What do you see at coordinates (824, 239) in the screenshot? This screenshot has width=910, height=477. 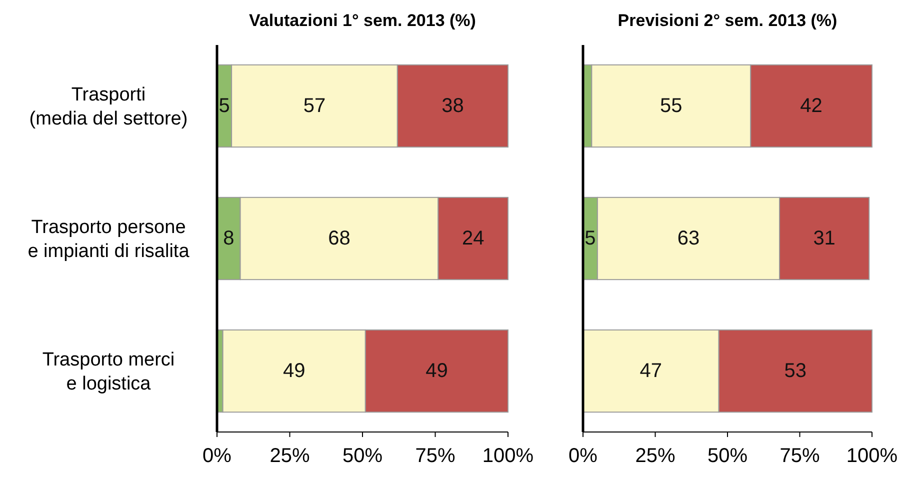 I see `data-label: 31` at bounding box center [824, 239].